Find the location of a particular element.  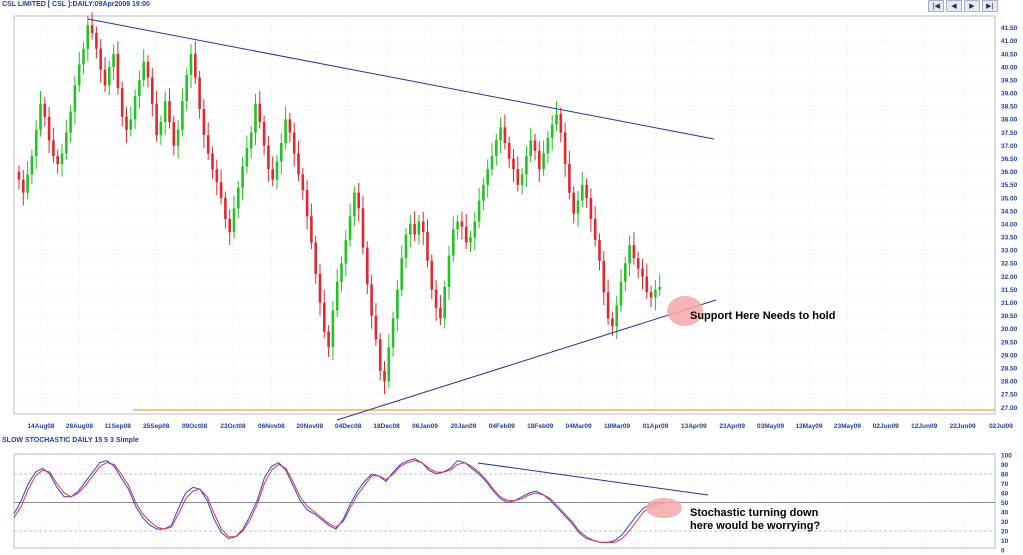

stochastic-y-tick-label: 60 is located at coordinates (1005, 493).